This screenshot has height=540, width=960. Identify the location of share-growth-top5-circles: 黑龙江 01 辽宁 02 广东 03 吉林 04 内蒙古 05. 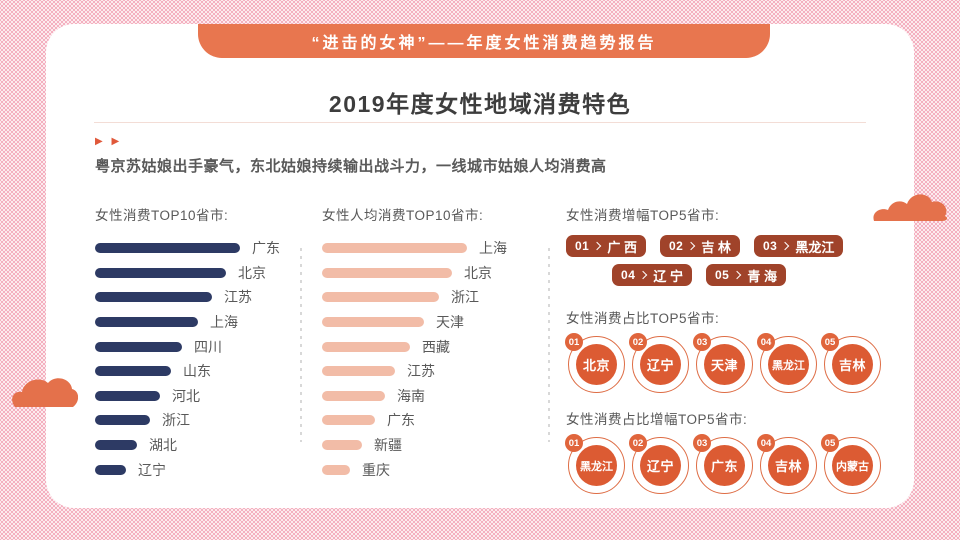
(733, 464).